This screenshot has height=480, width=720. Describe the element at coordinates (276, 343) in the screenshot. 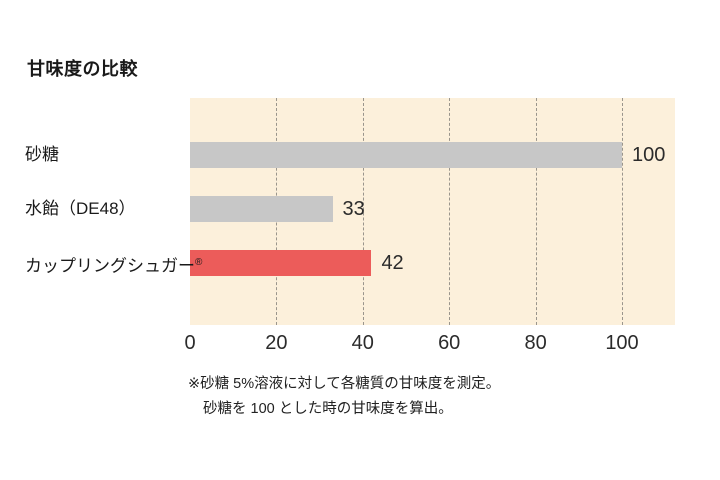

I see `tick-label-20: 20` at that location.